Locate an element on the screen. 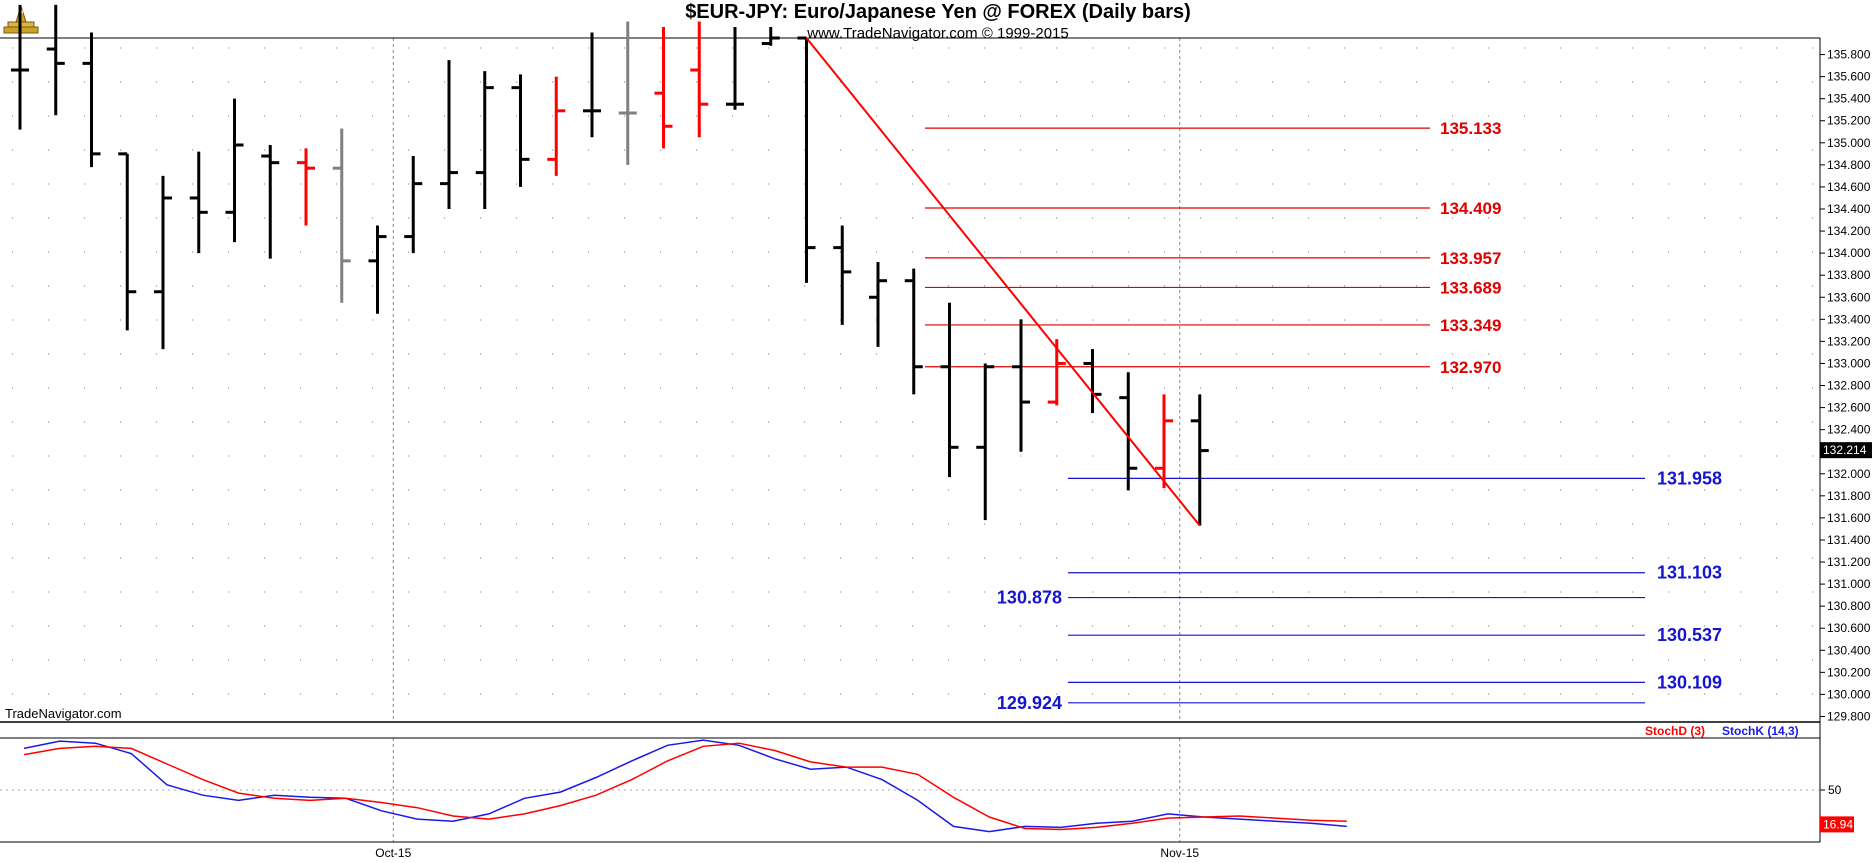 This screenshot has height=863, width=1876. support-label: 130.878 is located at coordinates (1029, 598).